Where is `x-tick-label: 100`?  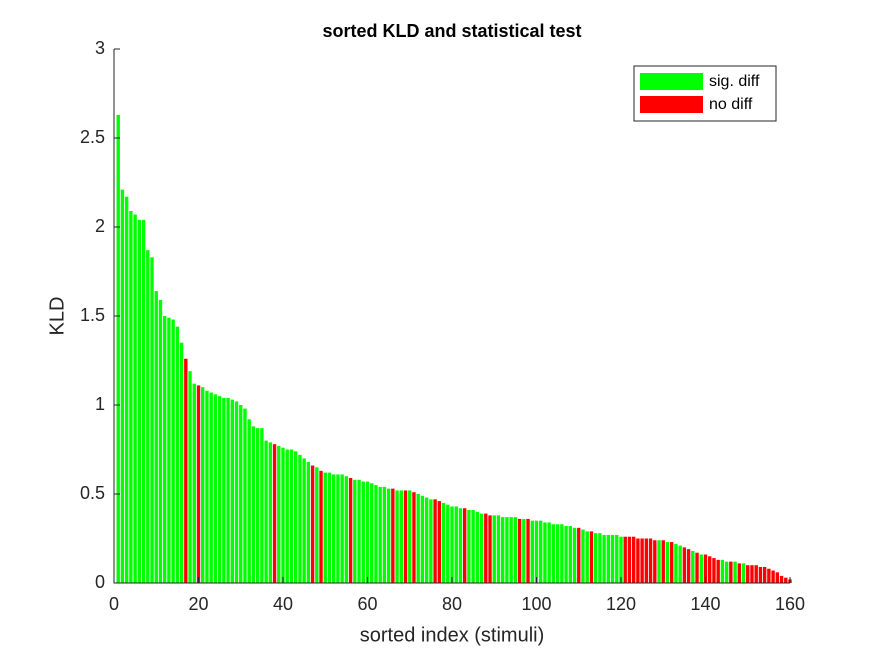
x-tick-label: 100 is located at coordinates (536, 604).